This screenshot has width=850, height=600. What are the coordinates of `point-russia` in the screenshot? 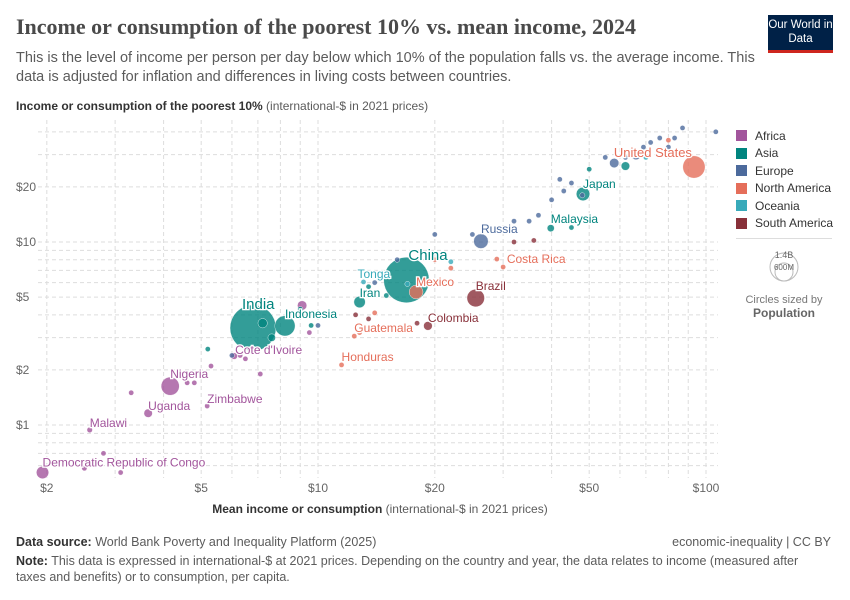 It's located at (481, 241).